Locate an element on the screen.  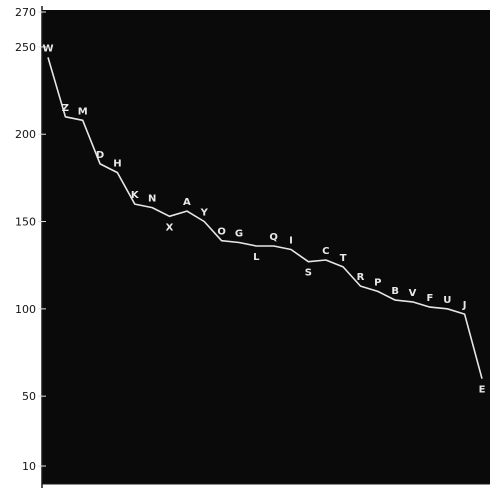
point-label: K is located at coordinates (135, 195).